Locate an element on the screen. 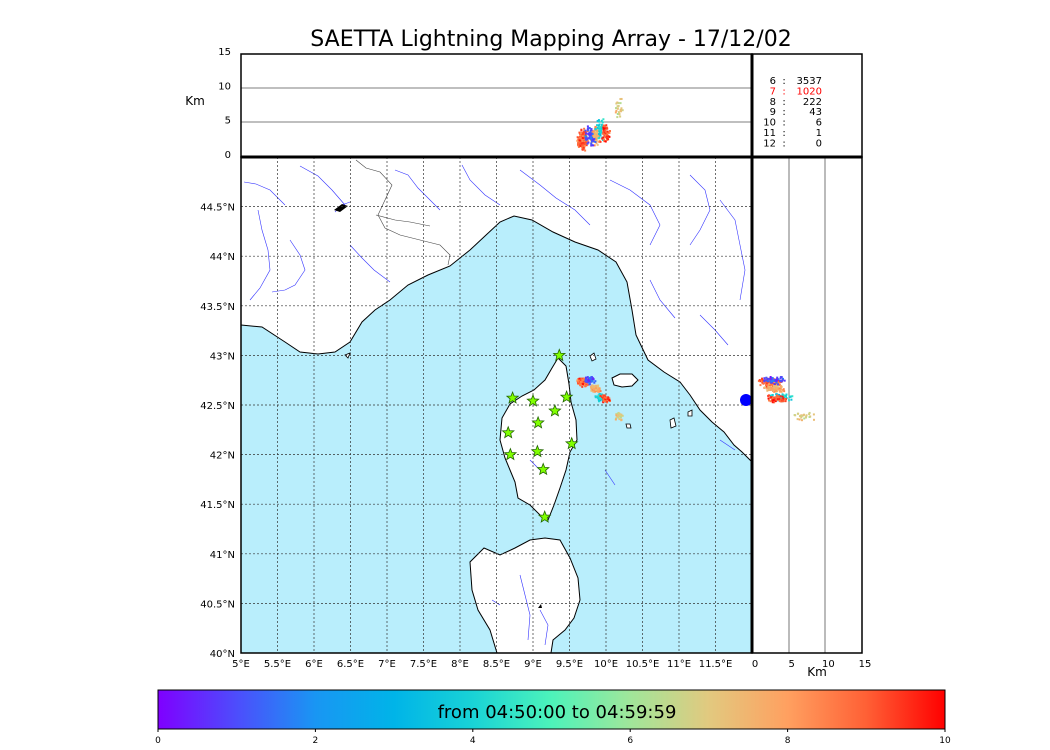 The height and width of the screenshot is (750, 1050). altitude-tick-label: 10 is located at coordinates (224, 86).